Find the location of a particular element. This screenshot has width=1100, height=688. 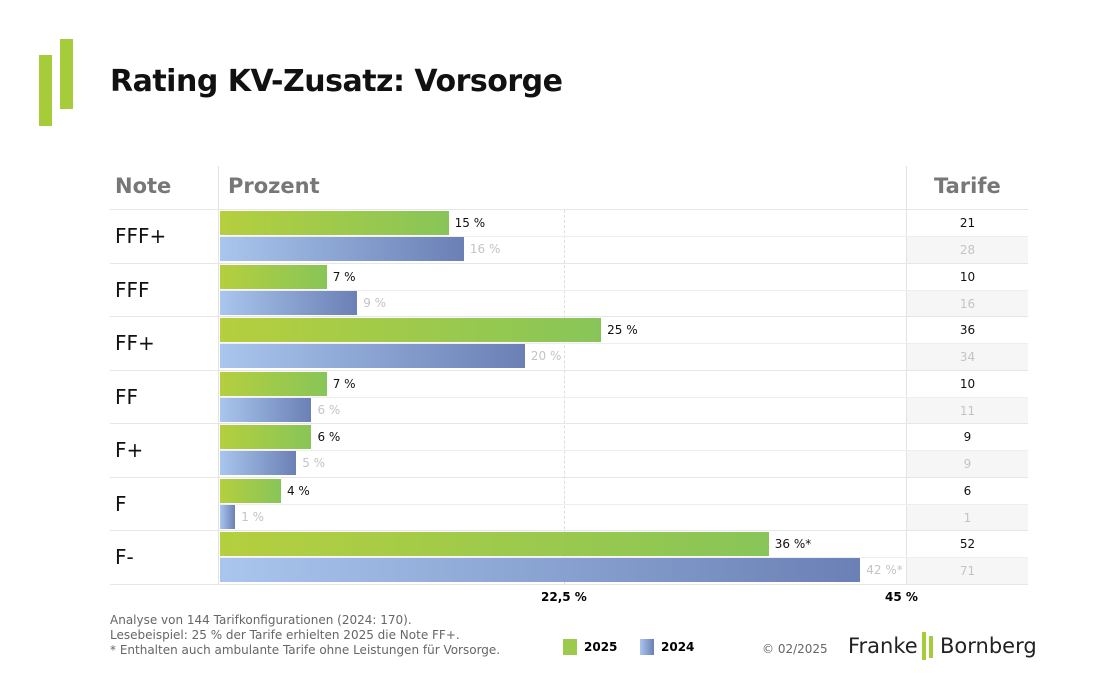

tarife-value: 6 is located at coordinates (967, 490).